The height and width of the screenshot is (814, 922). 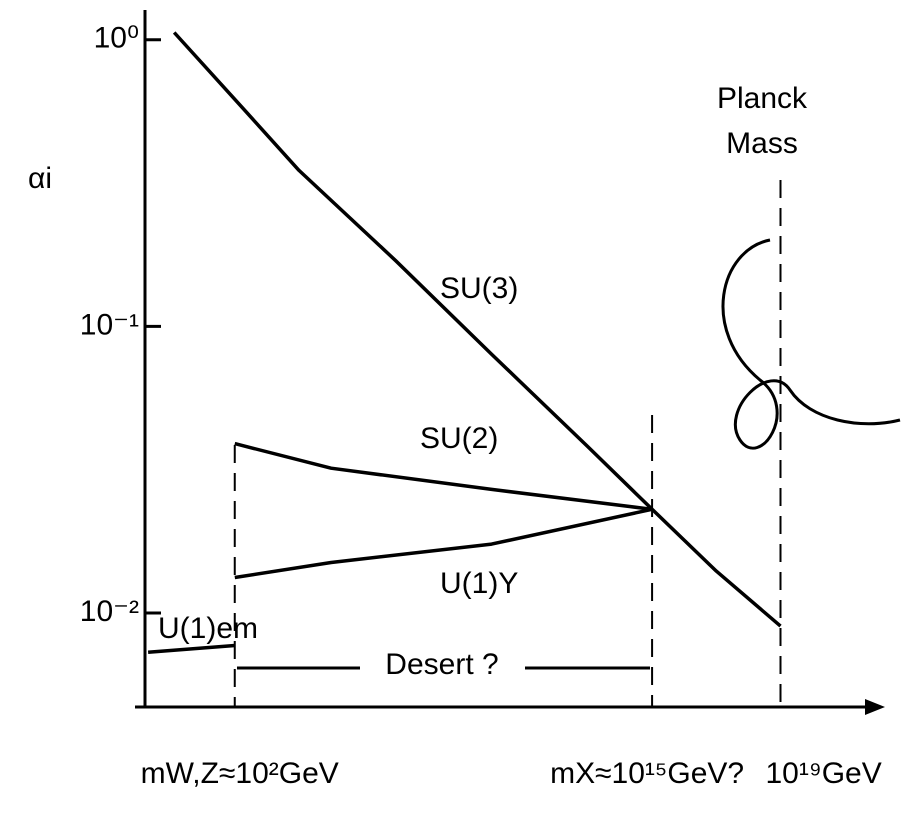 I want to click on planck-doodle, so click(x=811, y=344).